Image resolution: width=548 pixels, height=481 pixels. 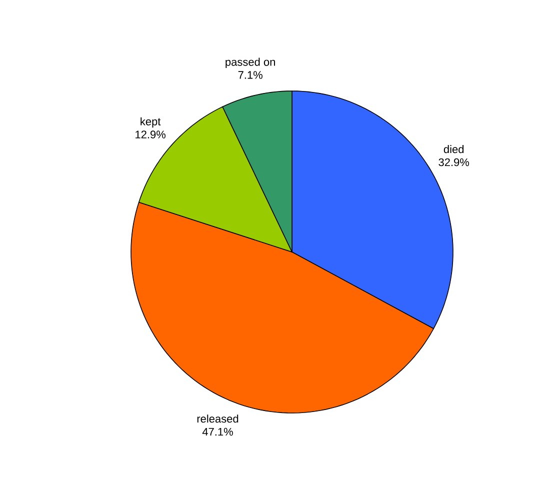 What do you see at coordinates (454, 162) in the screenshot?
I see `data-label: 32.9%` at bounding box center [454, 162].